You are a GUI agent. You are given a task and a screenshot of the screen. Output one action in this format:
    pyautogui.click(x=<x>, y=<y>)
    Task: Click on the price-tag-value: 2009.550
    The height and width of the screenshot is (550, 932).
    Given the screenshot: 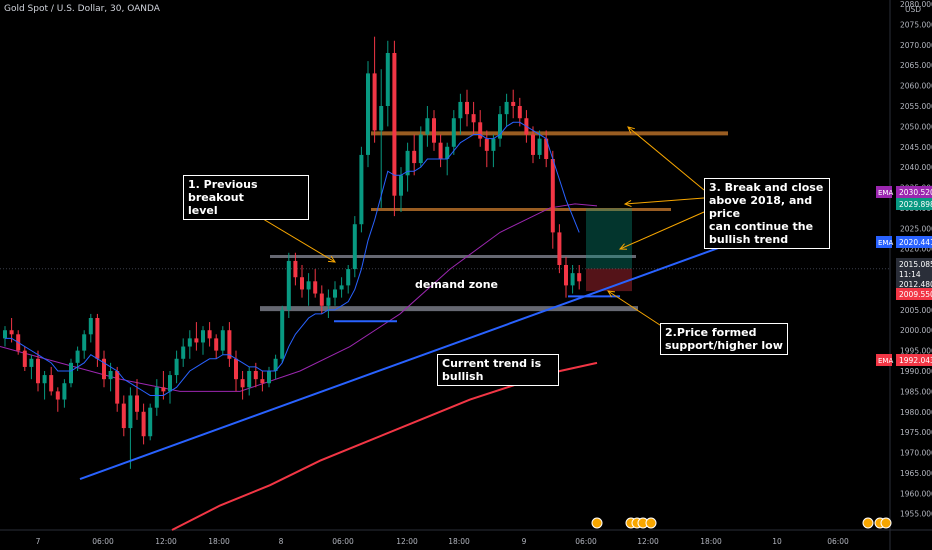 What is the action you would take?
    pyautogui.click(x=915, y=294)
    